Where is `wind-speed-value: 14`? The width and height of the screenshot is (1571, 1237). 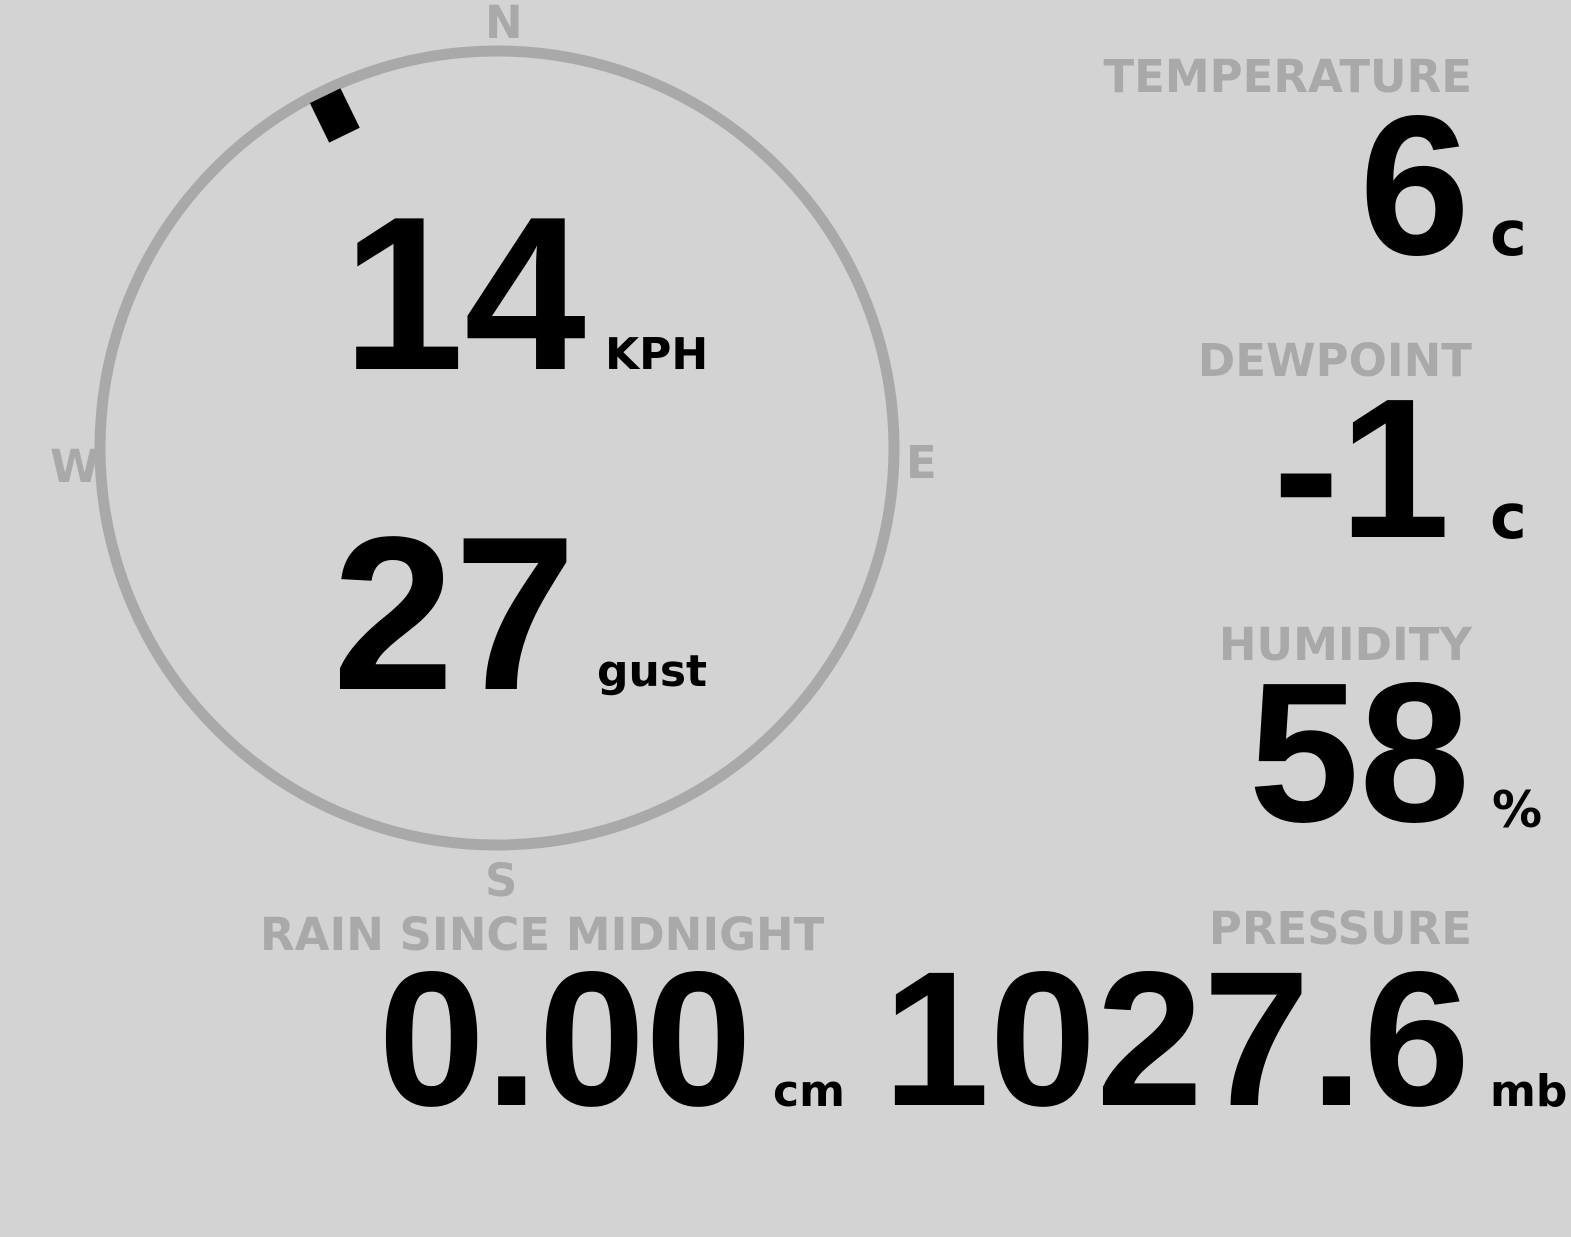 wind-speed-value: 14 is located at coordinates (464, 294).